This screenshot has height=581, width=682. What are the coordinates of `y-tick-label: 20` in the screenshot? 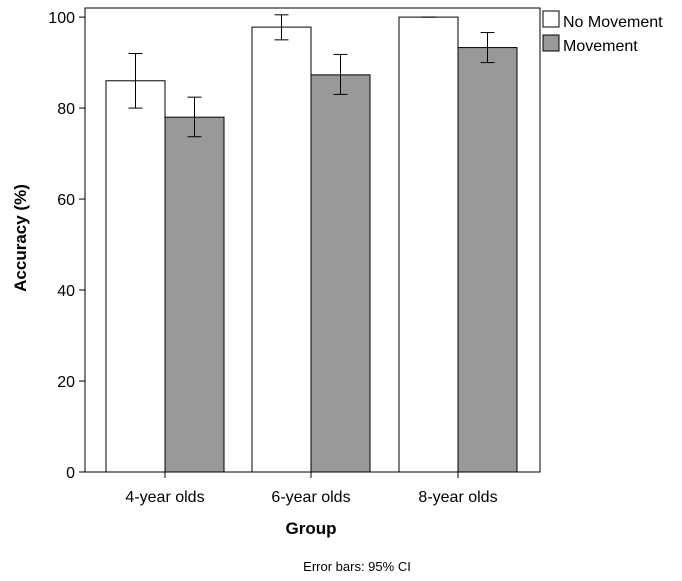 It's located at (66, 382).